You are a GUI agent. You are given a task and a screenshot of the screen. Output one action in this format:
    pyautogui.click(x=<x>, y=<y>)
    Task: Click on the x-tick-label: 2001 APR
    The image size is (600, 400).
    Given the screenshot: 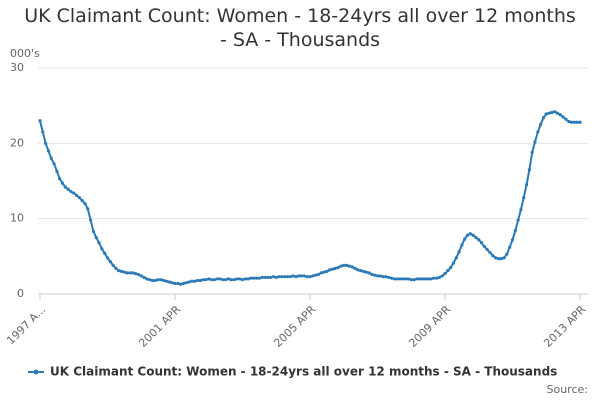 What is the action you would take?
    pyautogui.click(x=159, y=326)
    